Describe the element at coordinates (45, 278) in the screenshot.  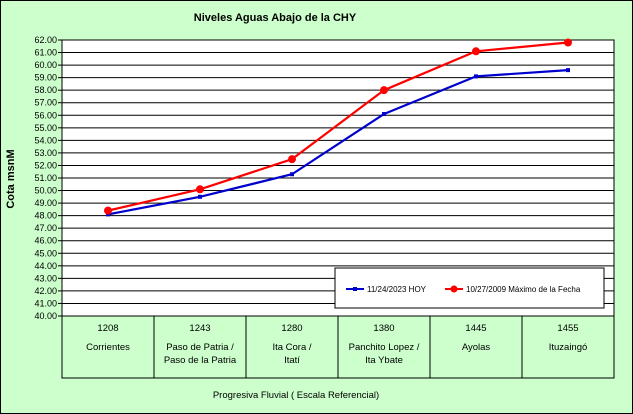
I see `y-tick-label: 43.00` at that location.